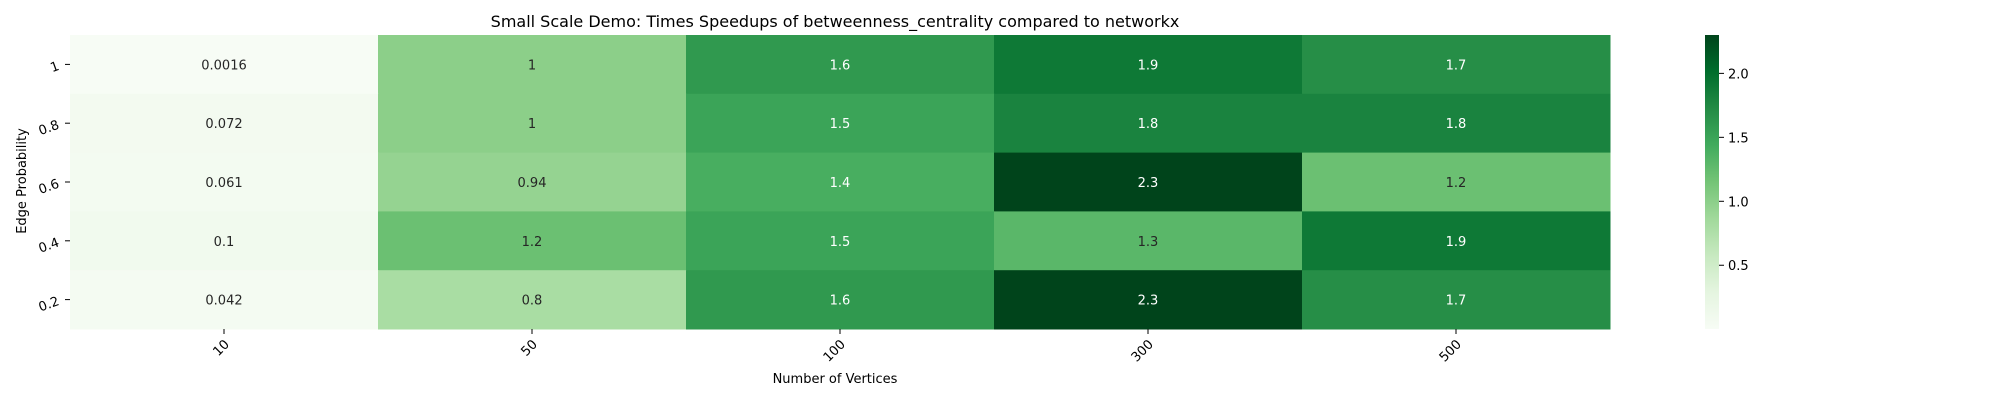 The height and width of the screenshot is (400, 2000). What do you see at coordinates (1738, 266) in the screenshot?
I see `colorbar-tick-label: 0.5` at bounding box center [1738, 266].